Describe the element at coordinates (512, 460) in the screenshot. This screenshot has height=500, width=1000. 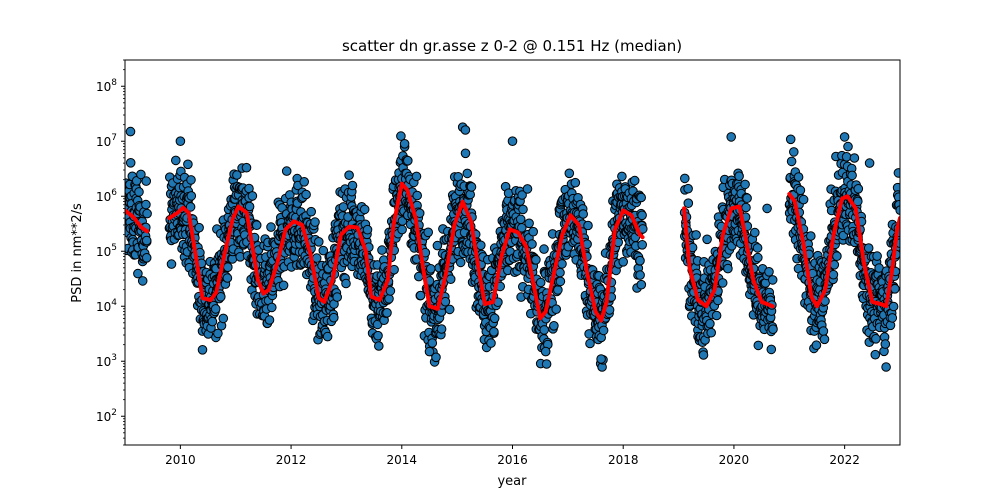
I see `x-tick-label: 2016` at that location.